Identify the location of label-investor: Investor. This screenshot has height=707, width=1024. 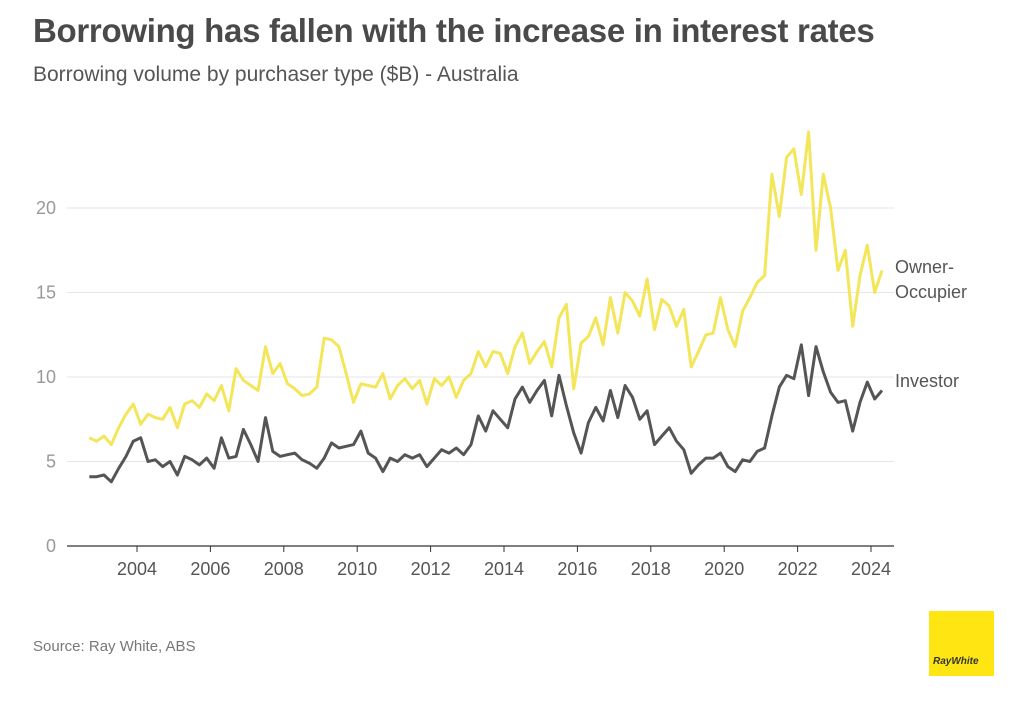
(927, 381).